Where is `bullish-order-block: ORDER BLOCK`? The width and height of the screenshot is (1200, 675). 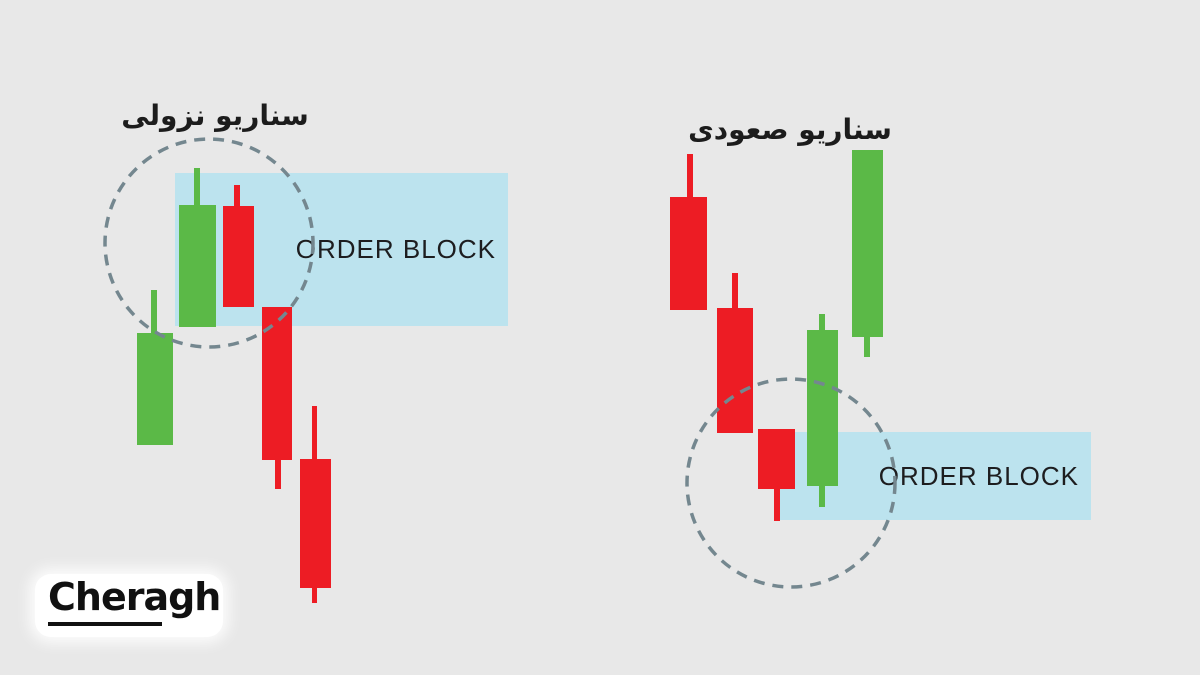 bullish-order-block: ORDER BLOCK is located at coordinates (935, 476).